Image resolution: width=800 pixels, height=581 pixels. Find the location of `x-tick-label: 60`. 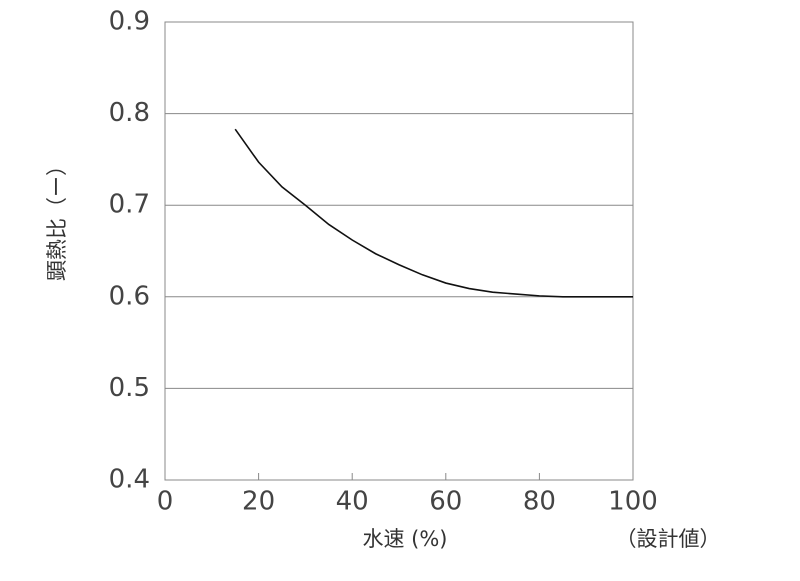

x-tick-label: 60 is located at coordinates (445, 502).